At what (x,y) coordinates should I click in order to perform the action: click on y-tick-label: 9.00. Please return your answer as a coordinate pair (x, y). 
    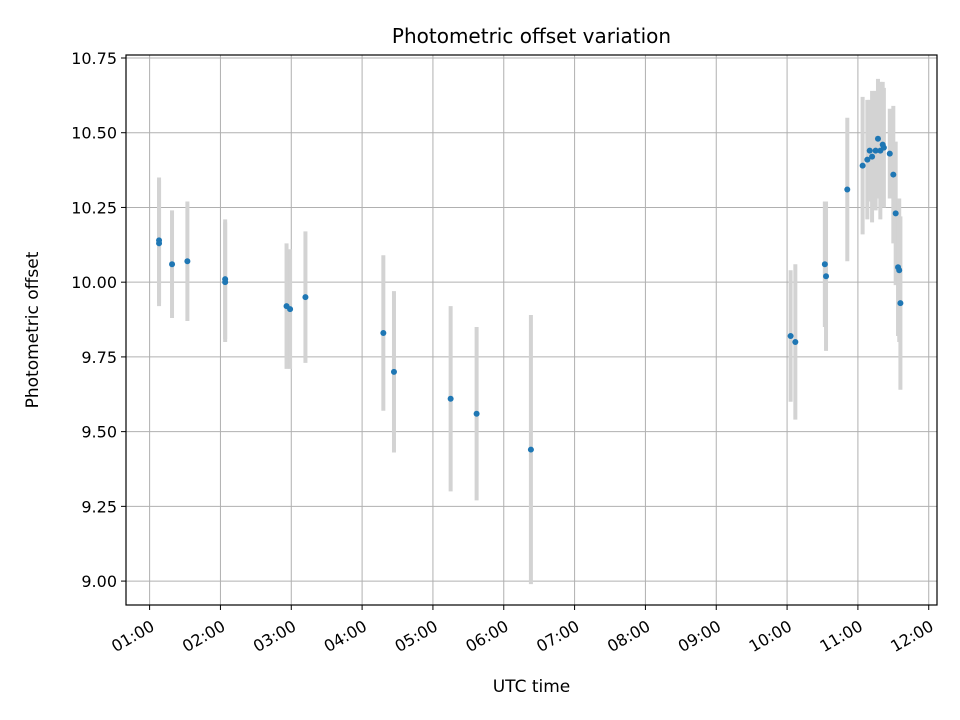
    Looking at the image, I should click on (99, 581).